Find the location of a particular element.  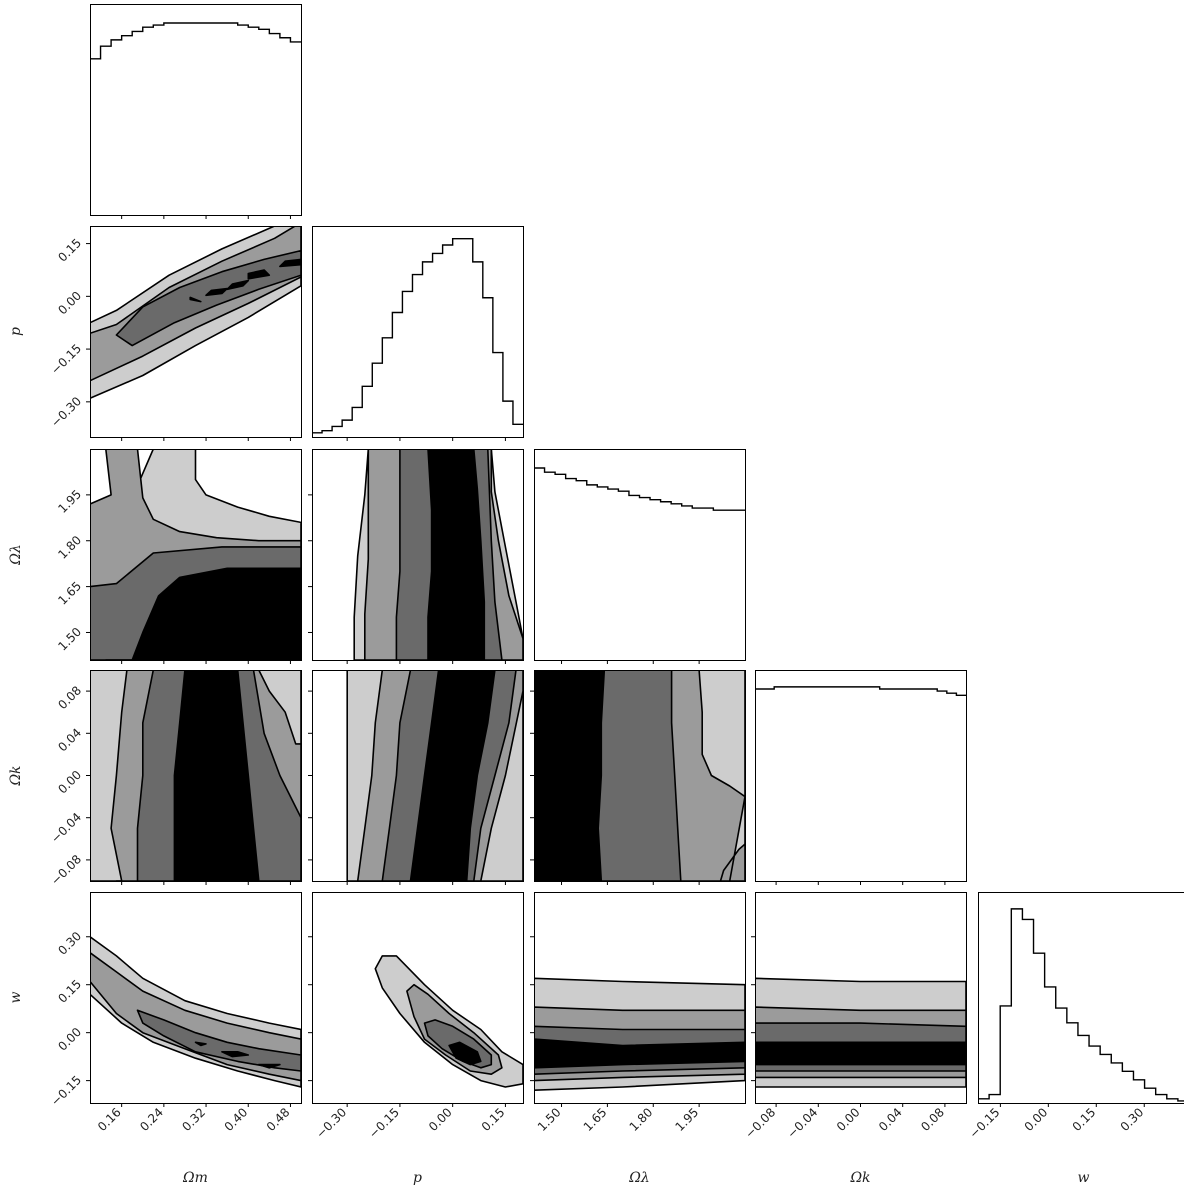

y-tick-label: 1.95 is located at coordinates (69, 501).